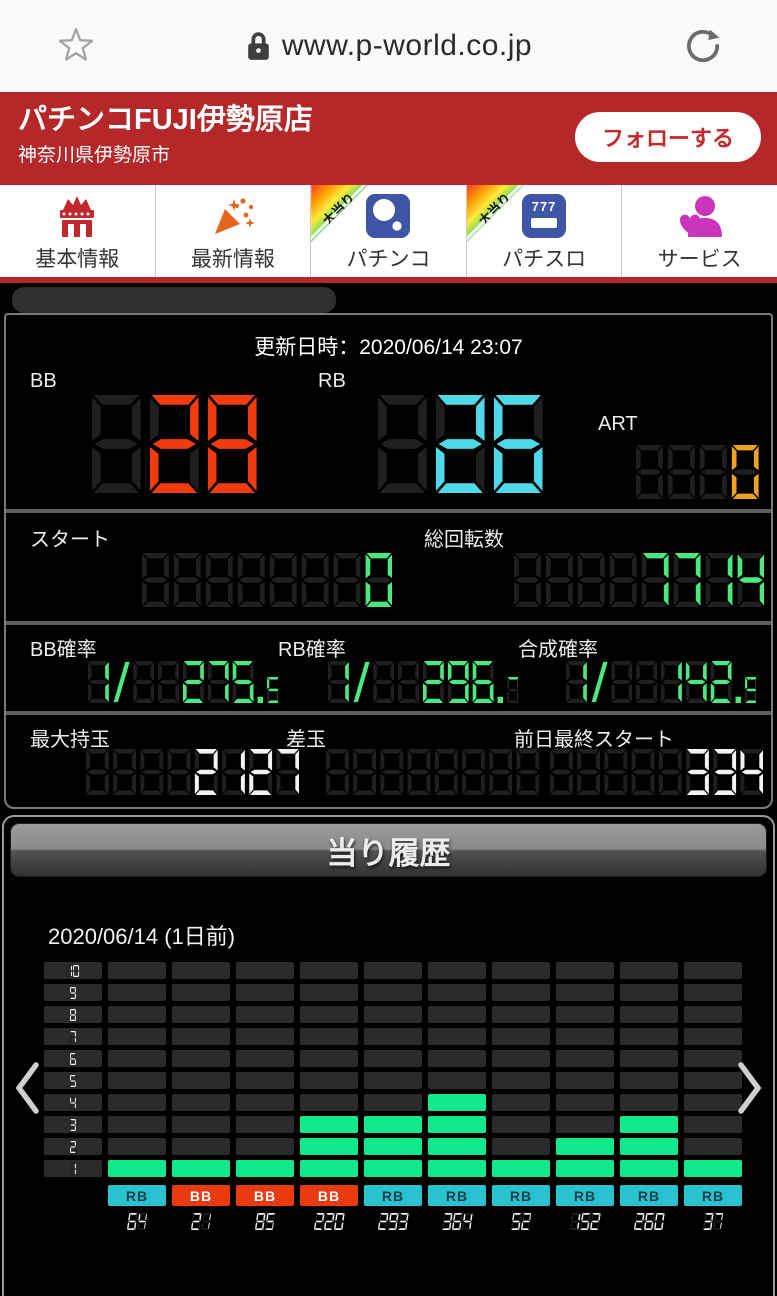 This screenshot has height=1296, width=777. What do you see at coordinates (594, 740) in the screenshot?
I see `prev-final-start-label: 前日最終スタート` at bounding box center [594, 740].